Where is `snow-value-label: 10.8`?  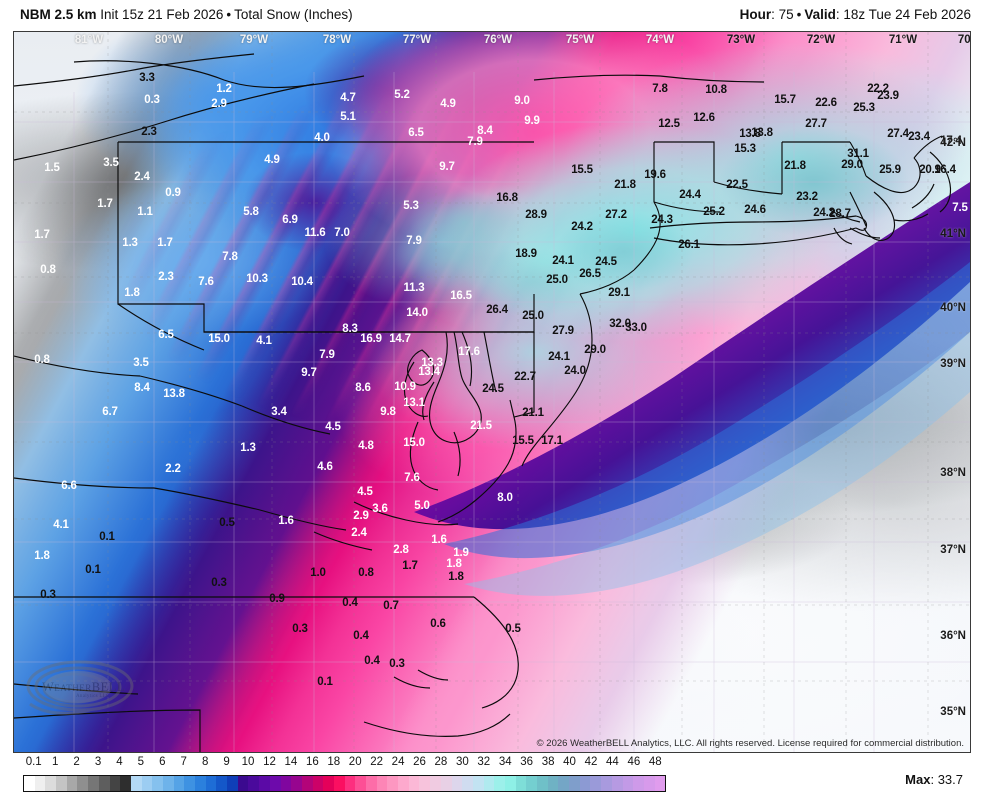 snow-value-label: 10.8 is located at coordinates (716, 90).